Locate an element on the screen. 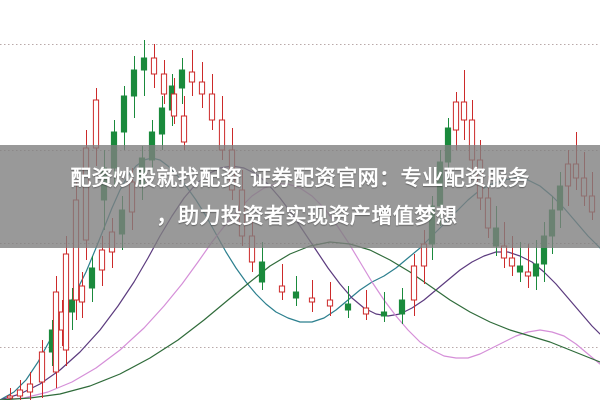 The height and width of the screenshot is (400, 600). banner-line-2: ，助力投资者实现资产增值梦想 is located at coordinates (307, 215).